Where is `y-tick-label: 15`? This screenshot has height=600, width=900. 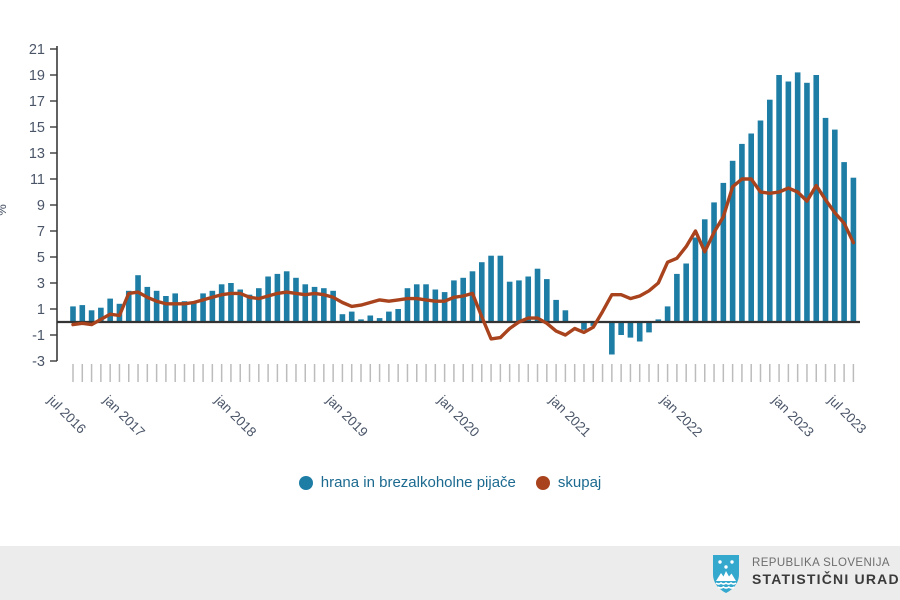 y-tick-label: 15 is located at coordinates (37, 128).